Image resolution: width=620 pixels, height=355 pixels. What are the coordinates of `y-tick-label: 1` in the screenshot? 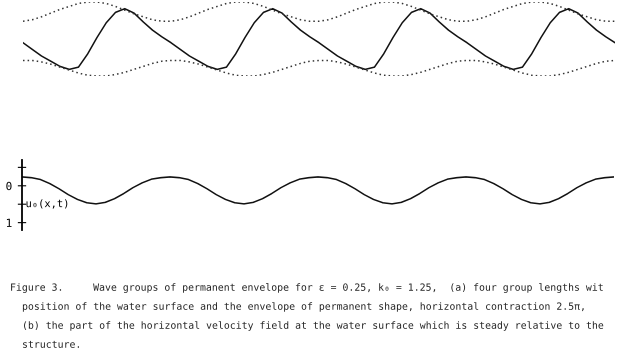 It's located at (9, 222).